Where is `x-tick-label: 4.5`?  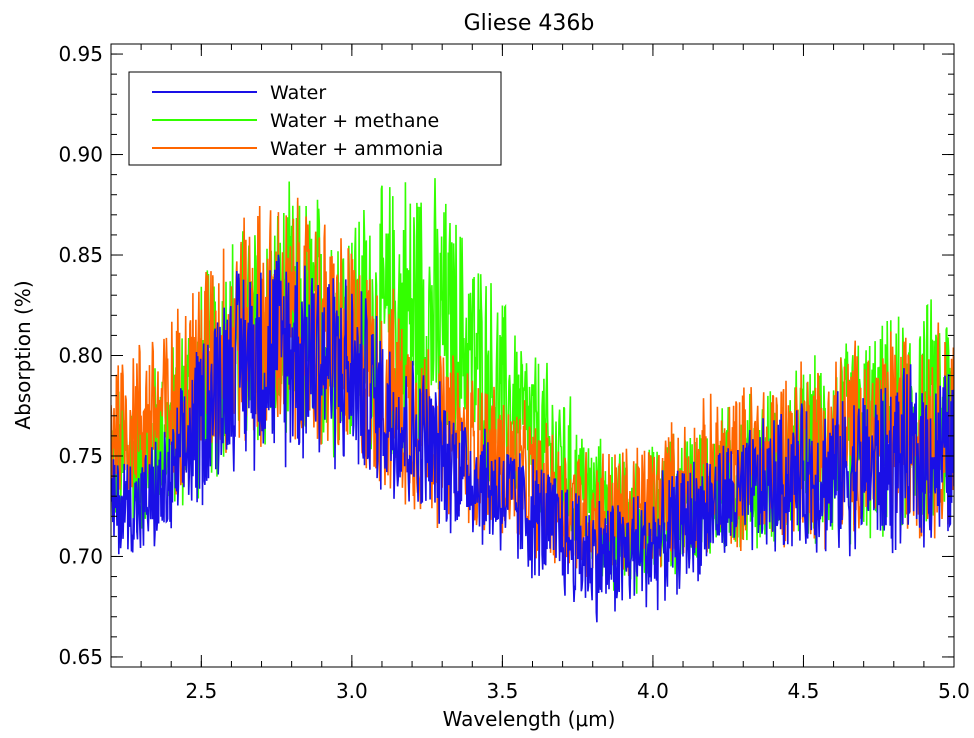
x-tick-label: 4.5 is located at coordinates (804, 691).